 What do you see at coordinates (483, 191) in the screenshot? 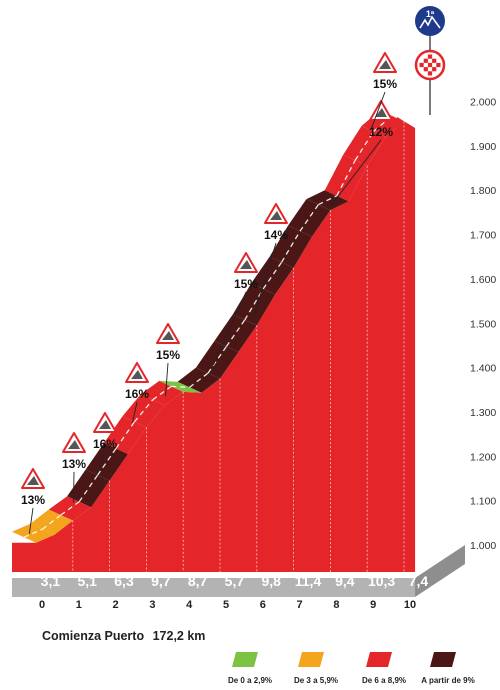
I see `y-tick-label: 1.800` at bounding box center [483, 191].